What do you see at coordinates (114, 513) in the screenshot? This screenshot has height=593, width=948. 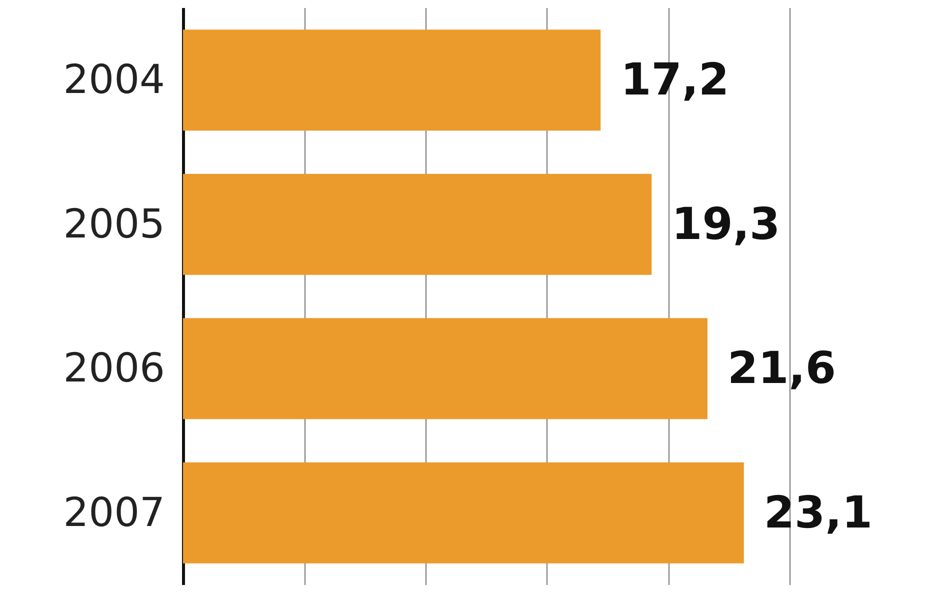 I see `y-tick-label: 2007` at bounding box center [114, 513].